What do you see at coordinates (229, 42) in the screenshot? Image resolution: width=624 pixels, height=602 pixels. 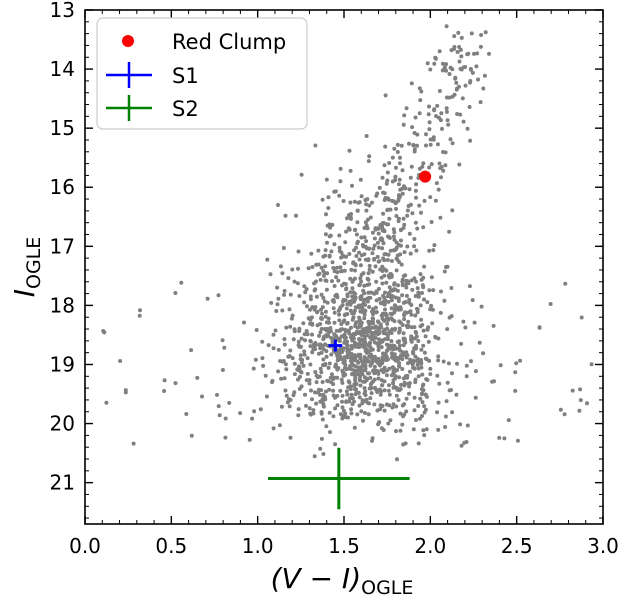 I see `legend-label-red-clump: Red Clump` at bounding box center [229, 42].